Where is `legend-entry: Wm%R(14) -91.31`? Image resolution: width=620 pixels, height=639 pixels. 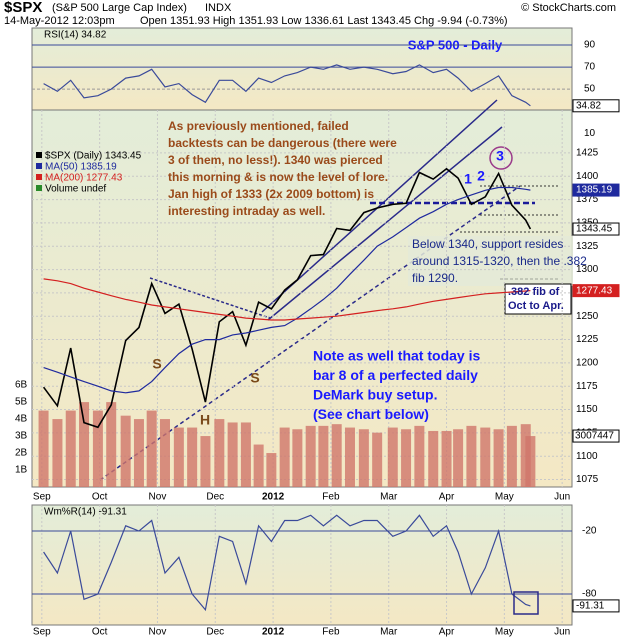 legend-entry: Wm%R(14) -91.31 is located at coordinates (85, 512).